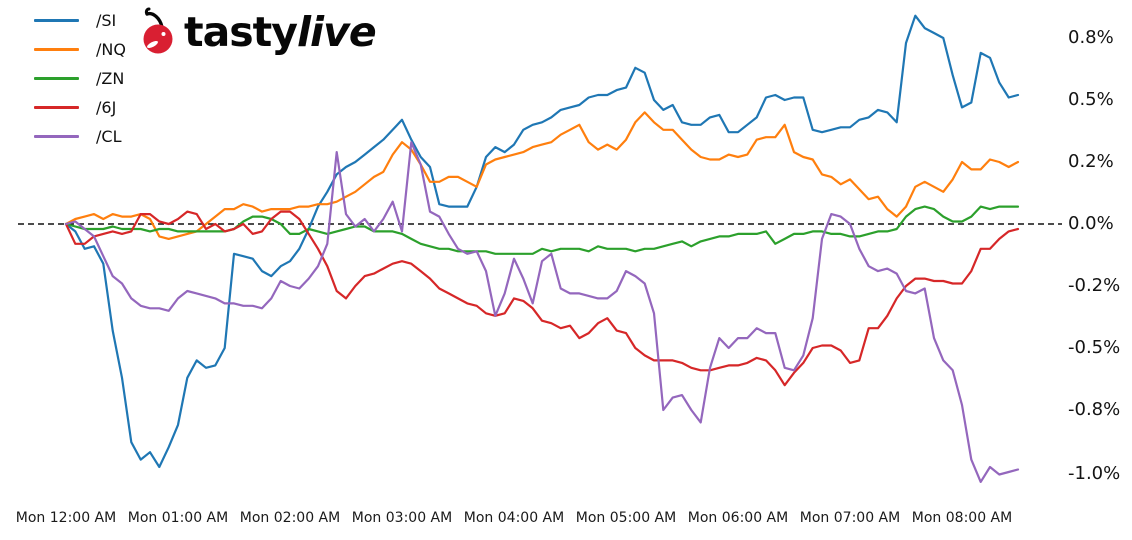  Describe the element at coordinates (1094, 347) in the screenshot. I see `y-tick--0.5: -0.5%` at that location.